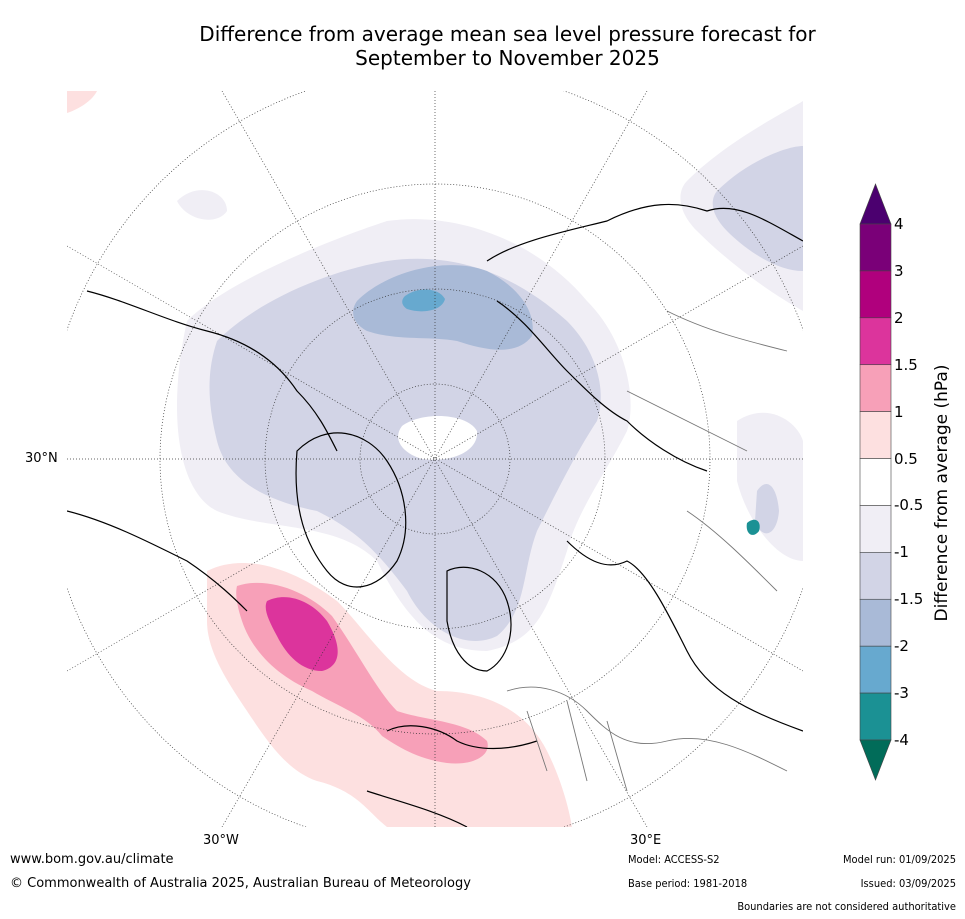  I want to click on footer-model-run: Model run: 01/09/2025, so click(899, 859).